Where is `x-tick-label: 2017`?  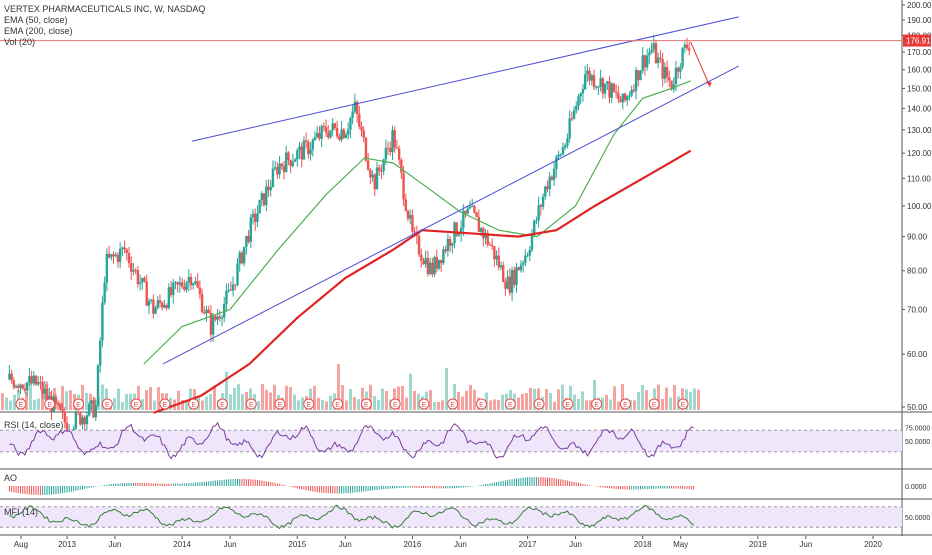 x-tick-label: 2017 is located at coordinates (528, 544).